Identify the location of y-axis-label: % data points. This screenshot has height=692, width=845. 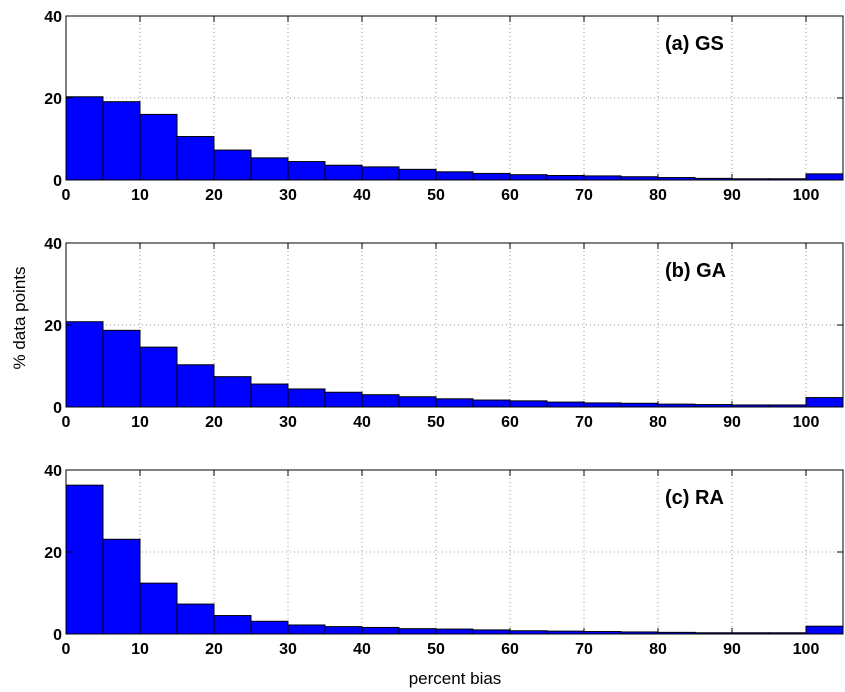
(19, 317).